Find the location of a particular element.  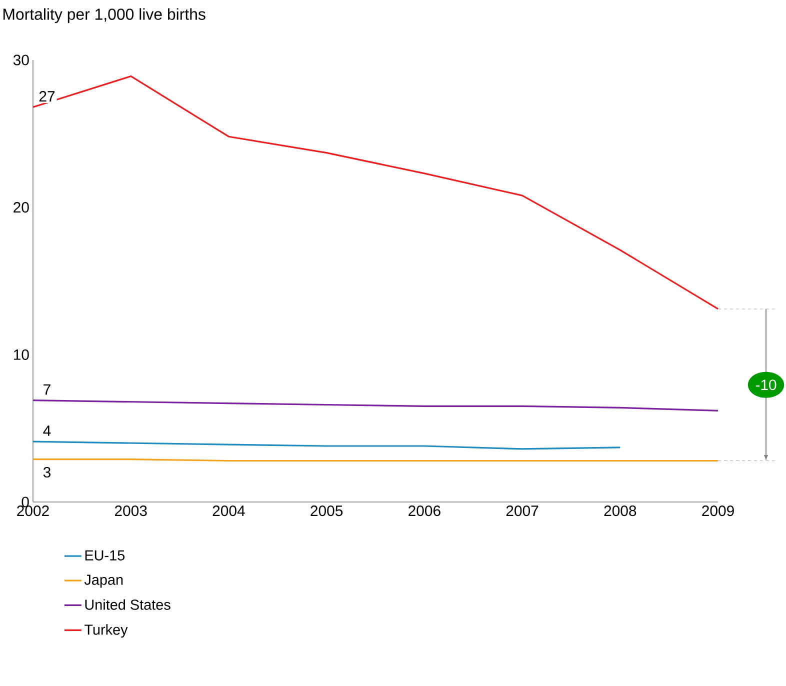

annotation: 4 is located at coordinates (47, 431).